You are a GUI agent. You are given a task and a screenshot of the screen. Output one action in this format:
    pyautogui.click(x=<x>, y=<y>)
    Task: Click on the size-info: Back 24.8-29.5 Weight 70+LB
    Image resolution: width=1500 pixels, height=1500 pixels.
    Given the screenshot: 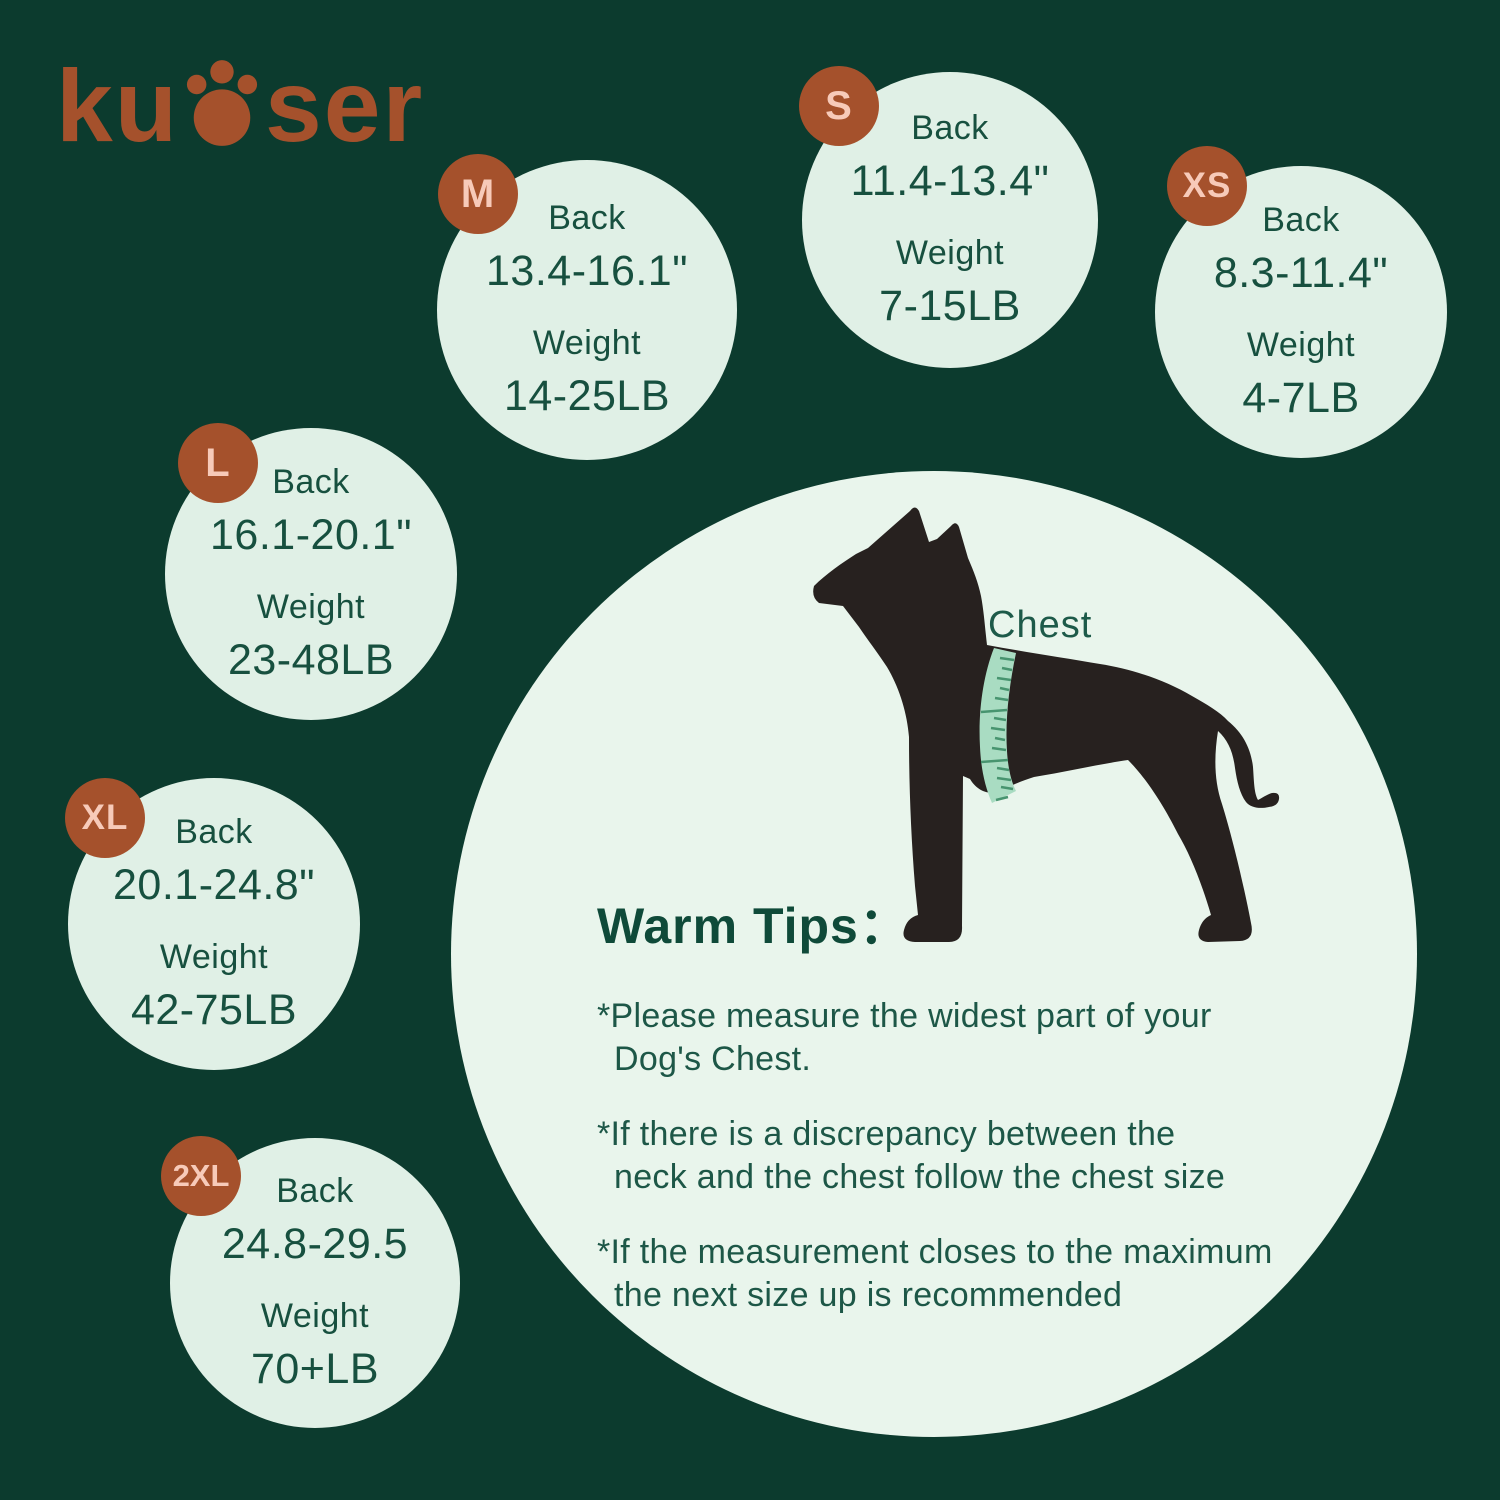 What is the action you would take?
    pyautogui.click(x=315, y=1283)
    